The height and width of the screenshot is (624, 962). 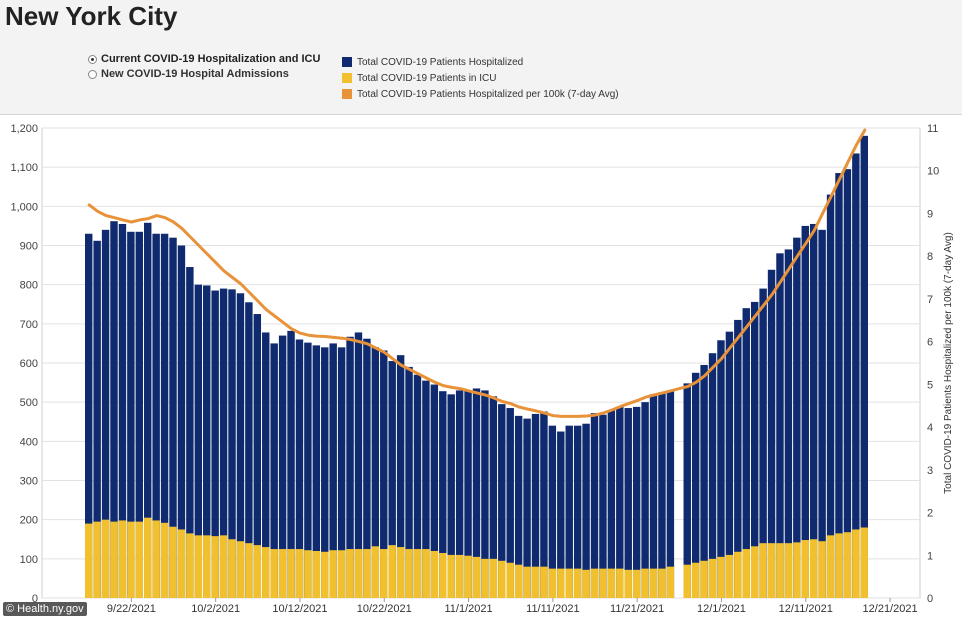 What do you see at coordinates (299, 609) in the screenshot?
I see `x-tick-label: 10/12/2021` at bounding box center [299, 609].